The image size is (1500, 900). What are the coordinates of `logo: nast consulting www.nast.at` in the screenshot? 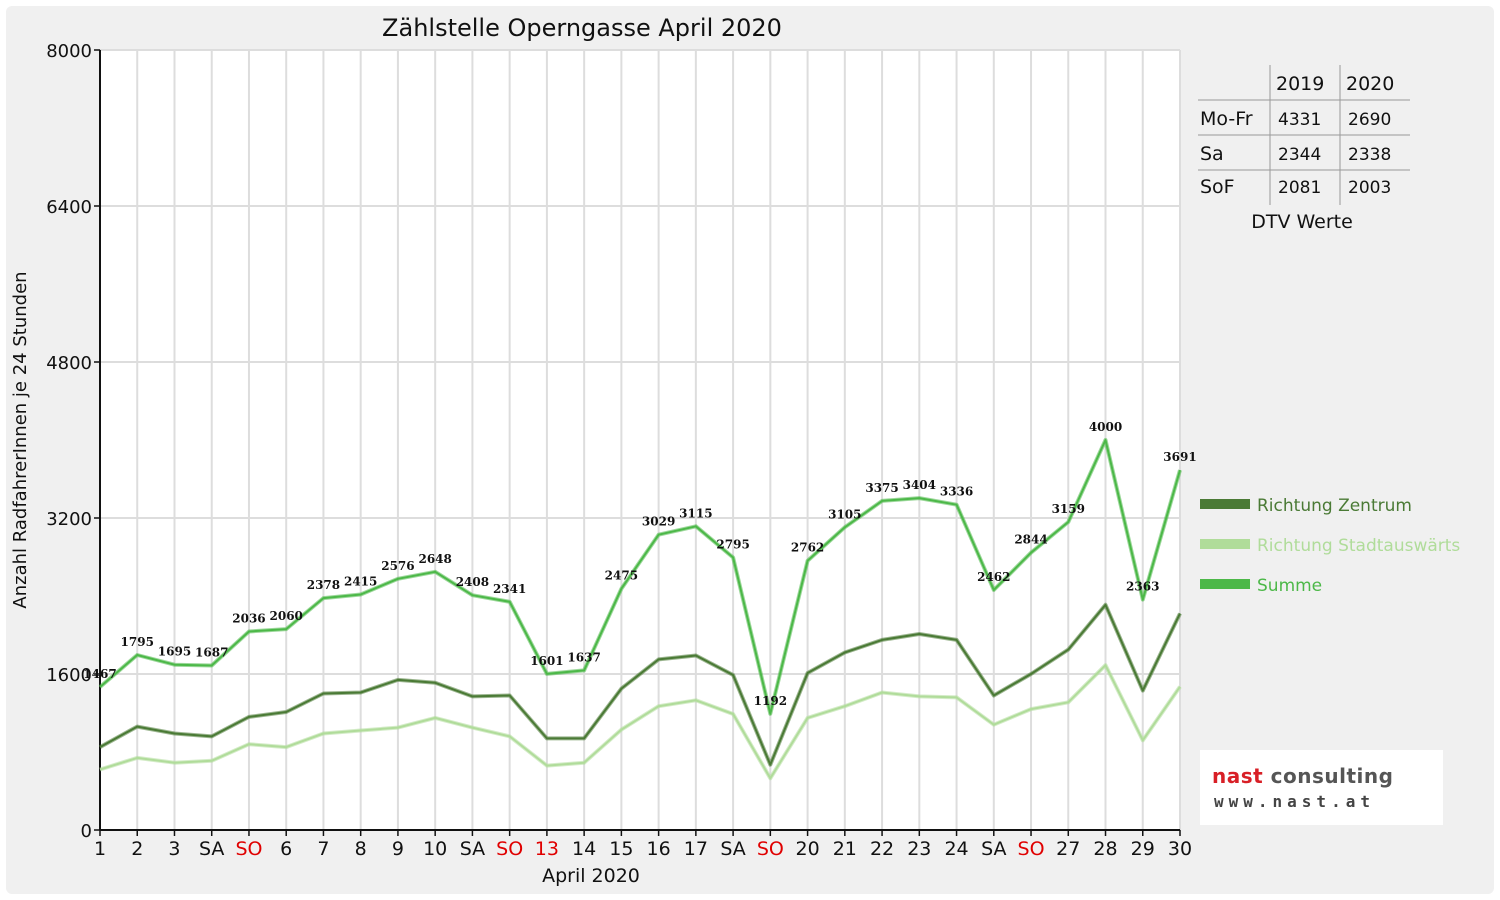 It's located at (1321, 787).